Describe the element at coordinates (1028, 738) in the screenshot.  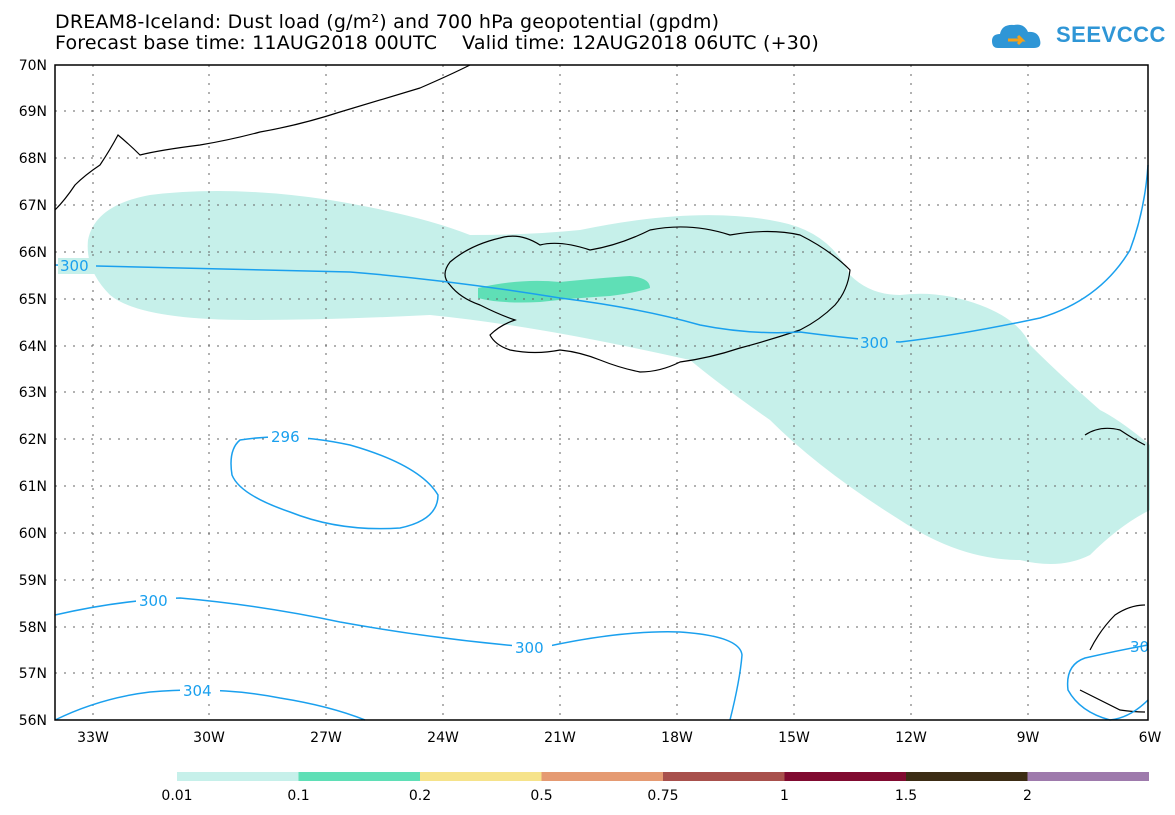
I see `lon-label: 9W` at that location.